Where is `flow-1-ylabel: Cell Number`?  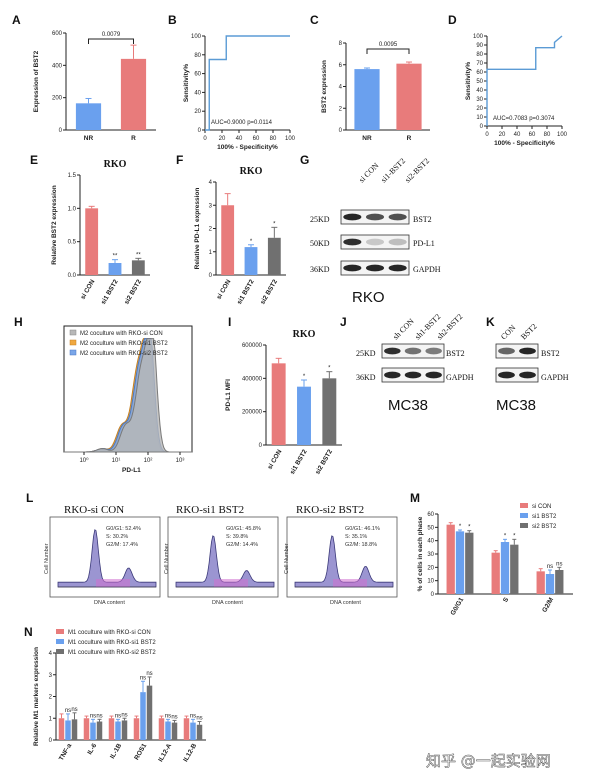
flow-1-ylabel: Cell Number is located at coordinates (47, 558).